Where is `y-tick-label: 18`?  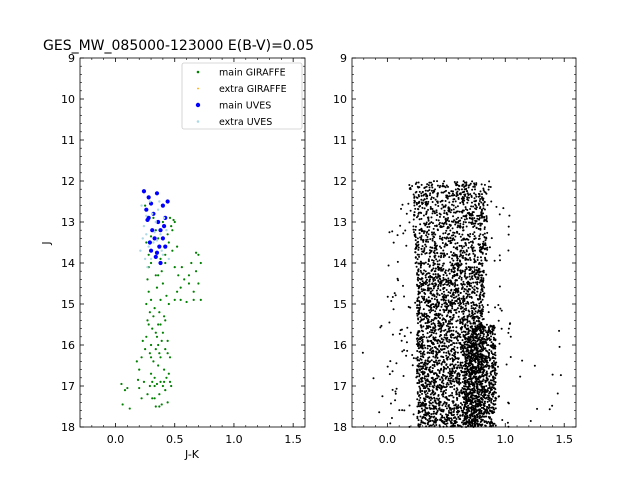
y-tick-label: 18 is located at coordinates (68, 427).